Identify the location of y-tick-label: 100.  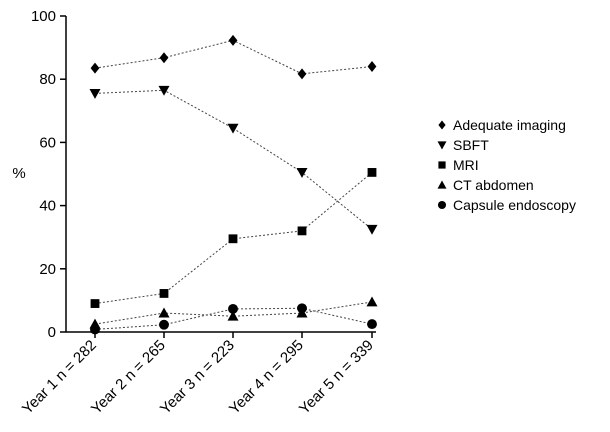
(43, 16).